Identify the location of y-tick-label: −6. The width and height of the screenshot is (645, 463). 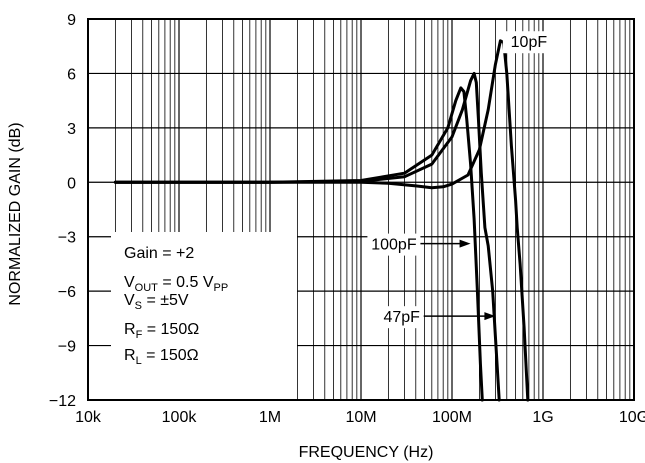
(67, 292).